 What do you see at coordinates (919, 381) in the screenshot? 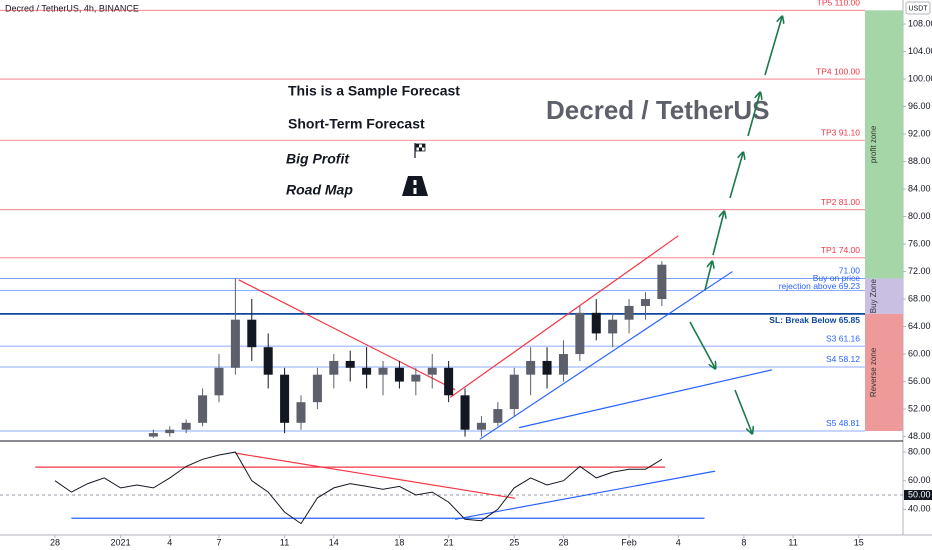
I see `y-tick-label: 56.00` at bounding box center [919, 381].